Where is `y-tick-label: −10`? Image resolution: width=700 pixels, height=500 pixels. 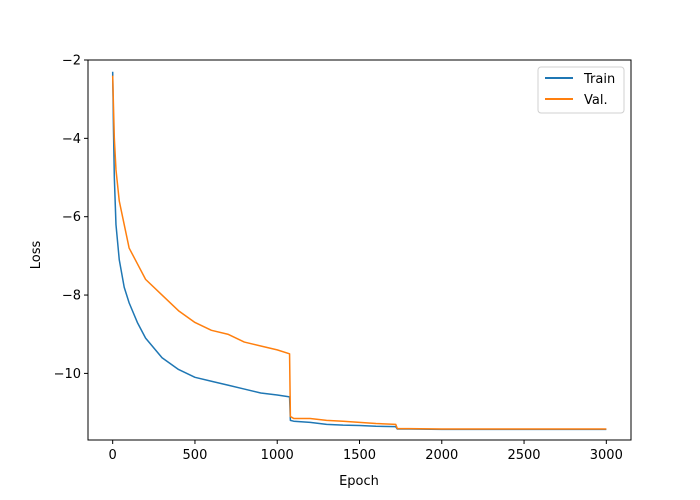 y-tick-label: −10 is located at coordinates (67, 374).